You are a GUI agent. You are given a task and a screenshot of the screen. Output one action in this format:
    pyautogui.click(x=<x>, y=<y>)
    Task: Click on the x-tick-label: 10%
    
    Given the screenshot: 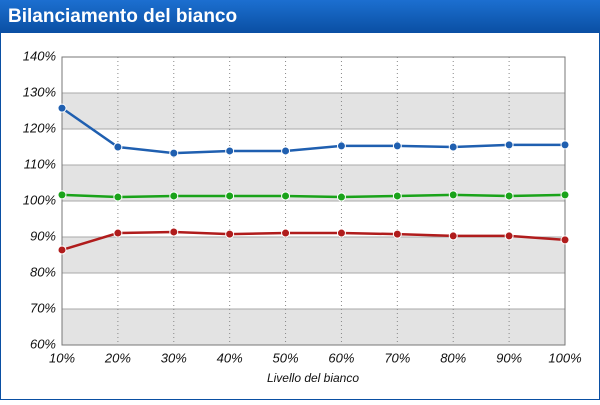 What is the action you would take?
    pyautogui.click(x=62, y=357)
    